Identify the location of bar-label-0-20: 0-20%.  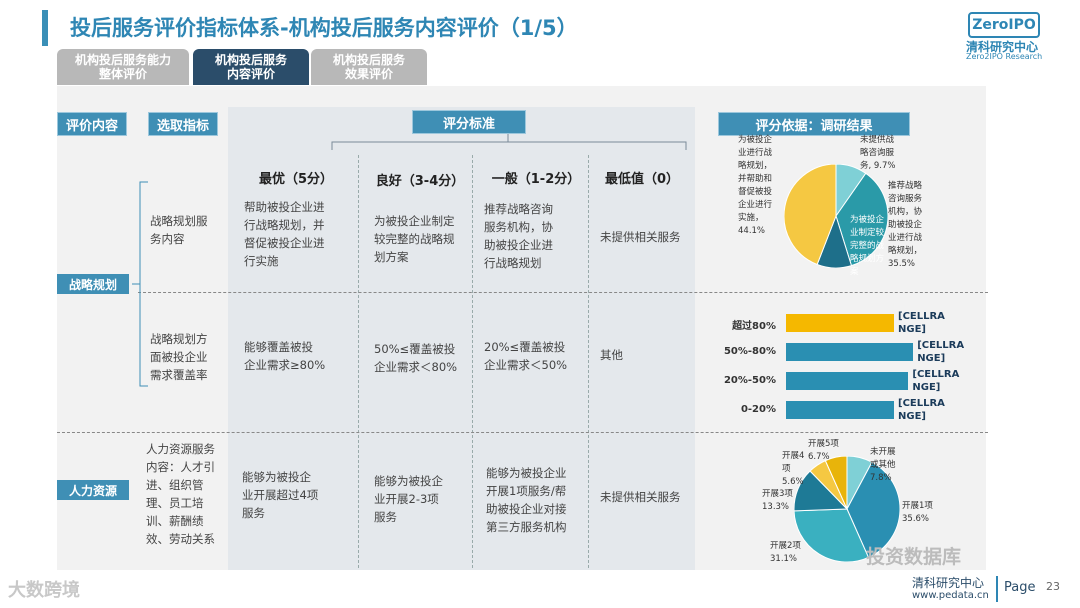
(758, 409).